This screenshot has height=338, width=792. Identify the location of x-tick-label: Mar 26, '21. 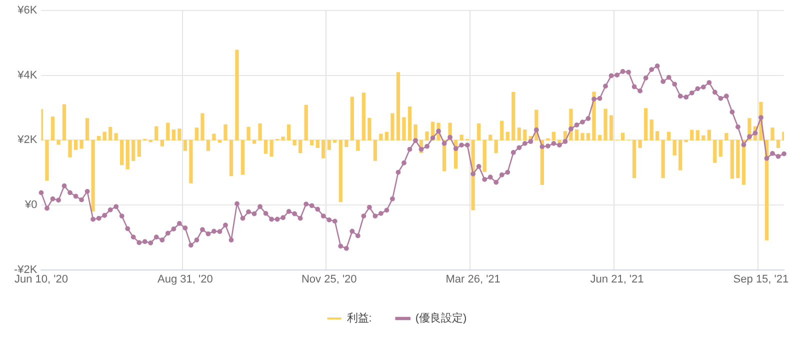
(473, 279).